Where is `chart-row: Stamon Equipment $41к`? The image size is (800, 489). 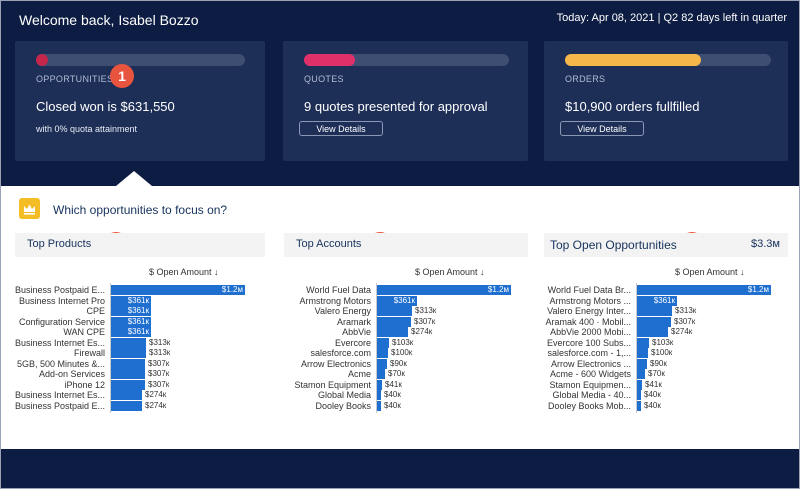
chart-row: Stamon Equipment $41к is located at coordinates (406, 384).